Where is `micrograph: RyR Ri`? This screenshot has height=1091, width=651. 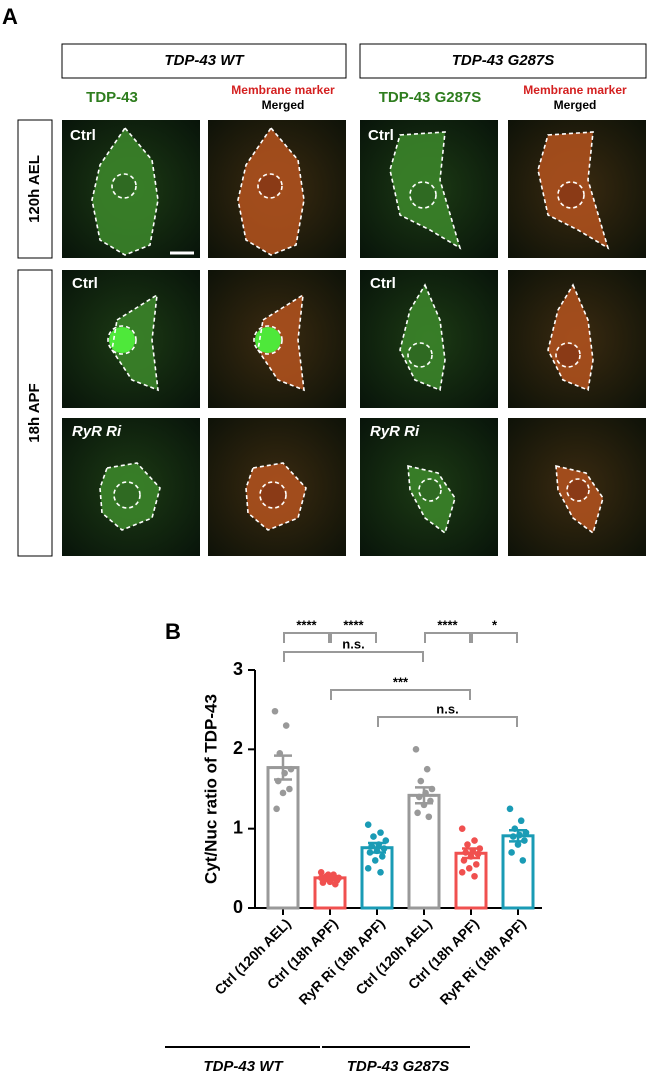
micrograph: RyR Ri is located at coordinates (429, 487).